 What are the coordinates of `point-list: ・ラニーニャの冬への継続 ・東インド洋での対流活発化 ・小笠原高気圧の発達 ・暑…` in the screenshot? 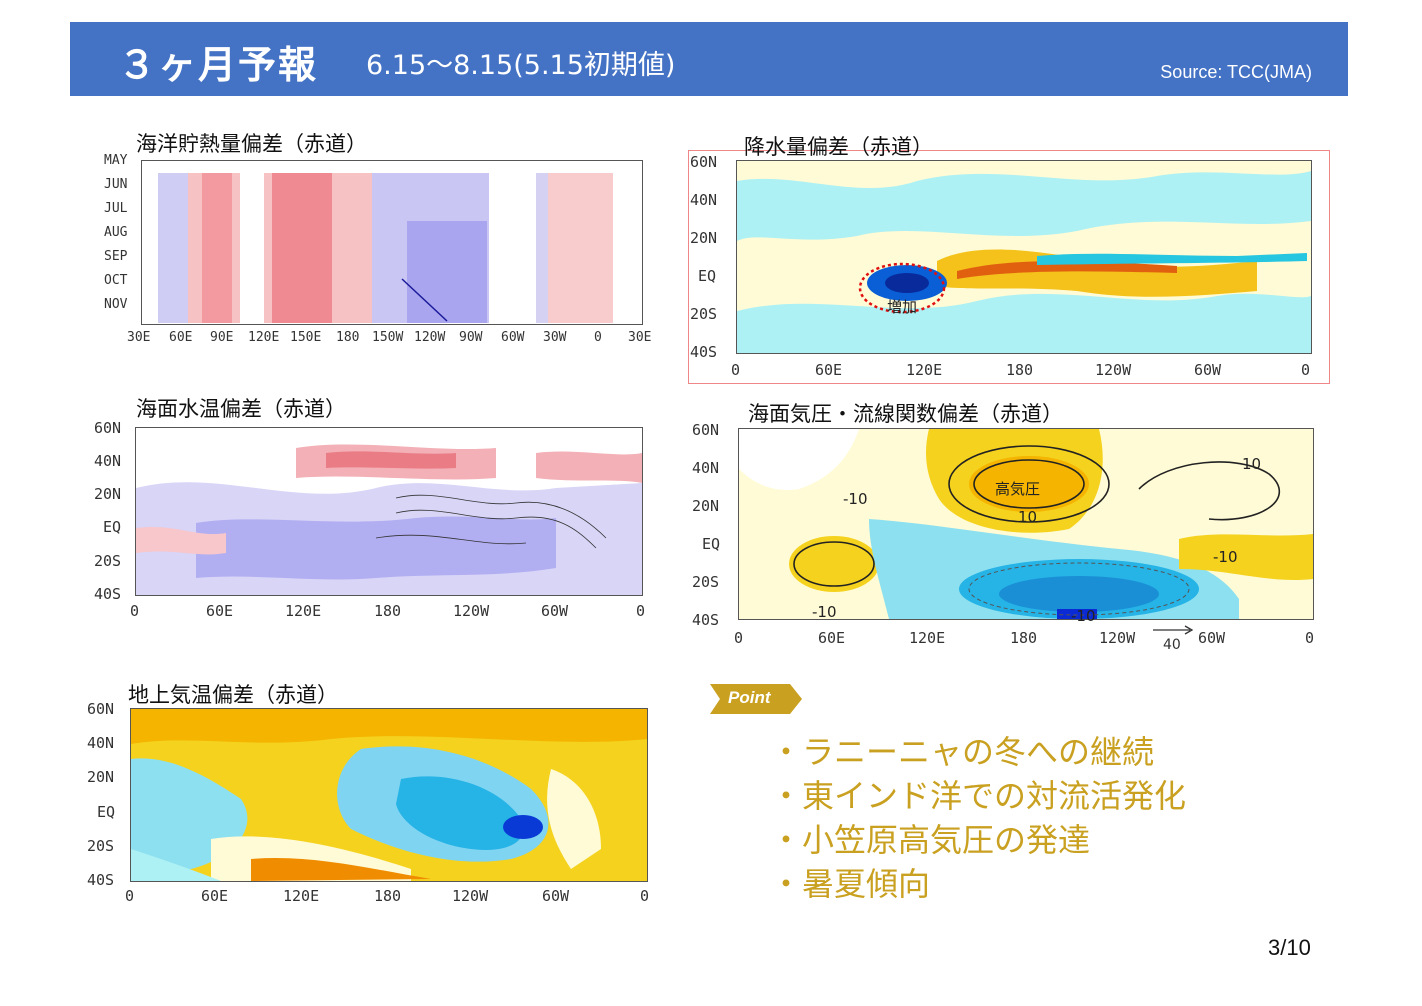 It's located at (978, 818).